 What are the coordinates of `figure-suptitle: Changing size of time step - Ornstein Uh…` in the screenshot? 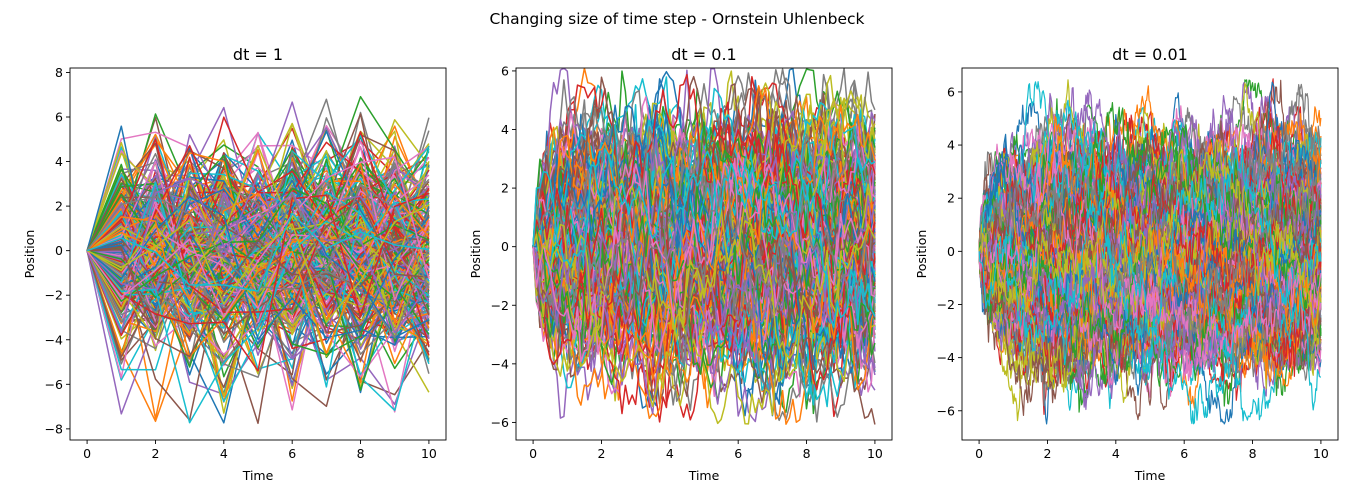 It's located at (676, 19).